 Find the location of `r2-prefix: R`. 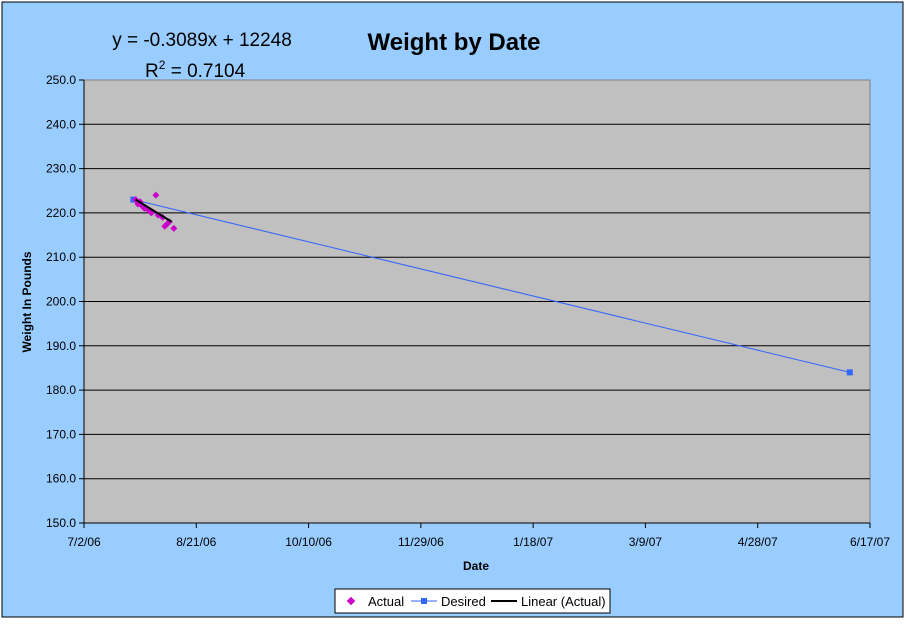

r2-prefix: R is located at coordinates (152, 71).